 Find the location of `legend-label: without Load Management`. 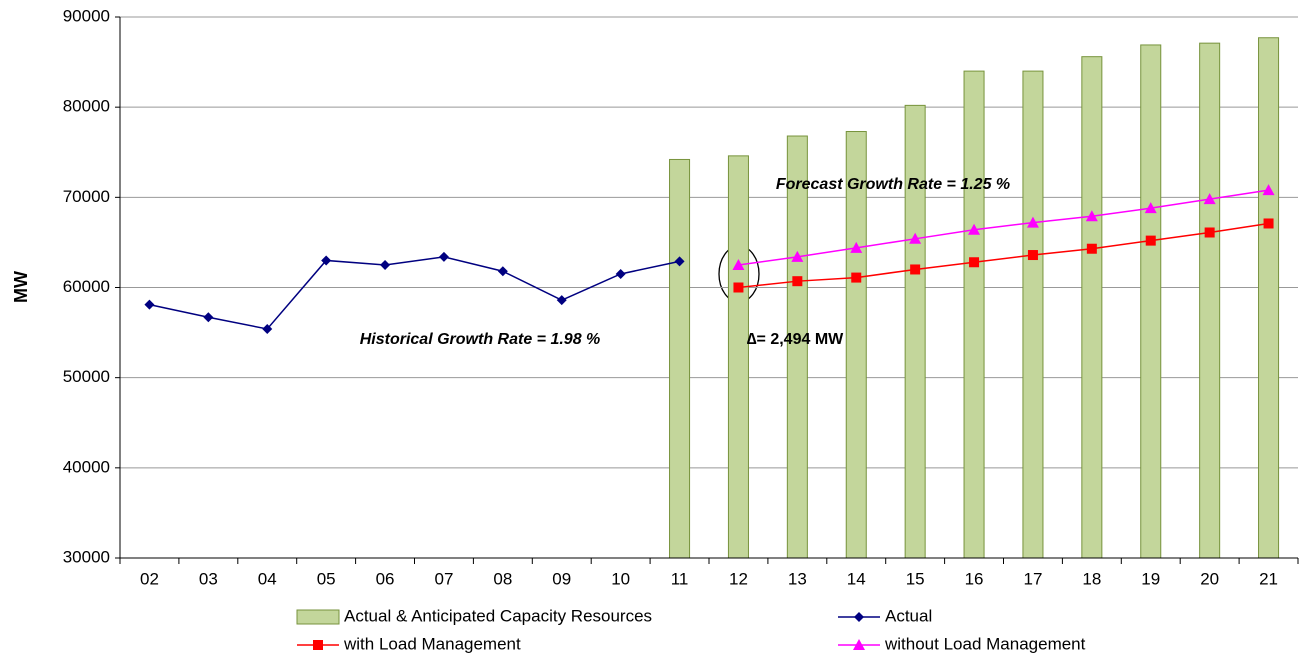

legend-label: without Load Management is located at coordinates (985, 643).